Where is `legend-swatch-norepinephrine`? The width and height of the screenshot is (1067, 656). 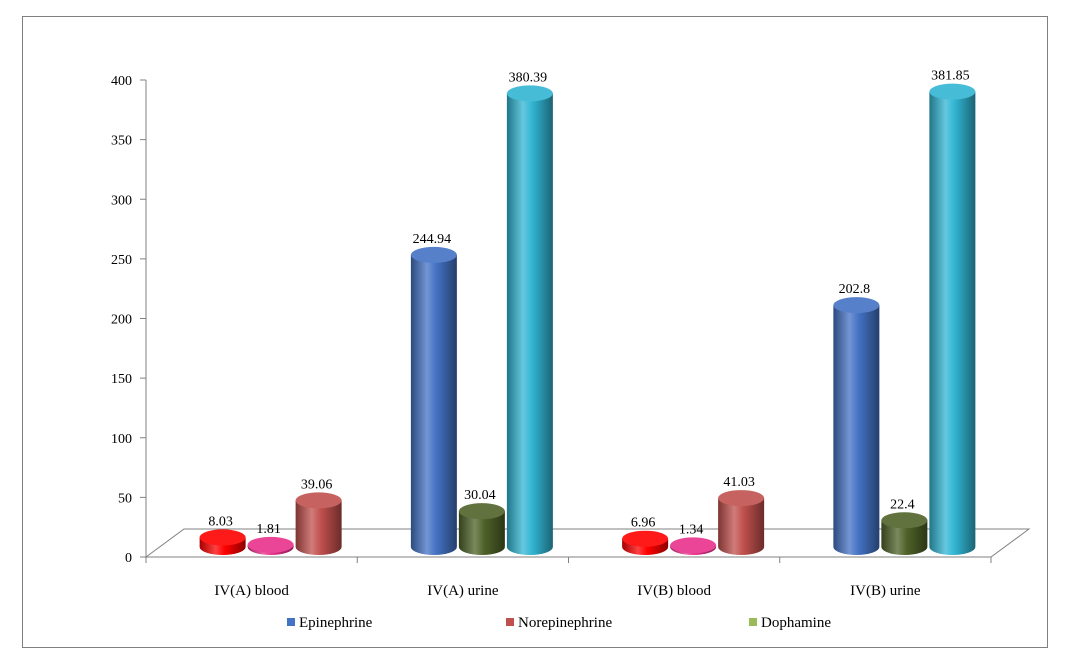
legend-swatch-norepinephrine is located at coordinates (510, 622).